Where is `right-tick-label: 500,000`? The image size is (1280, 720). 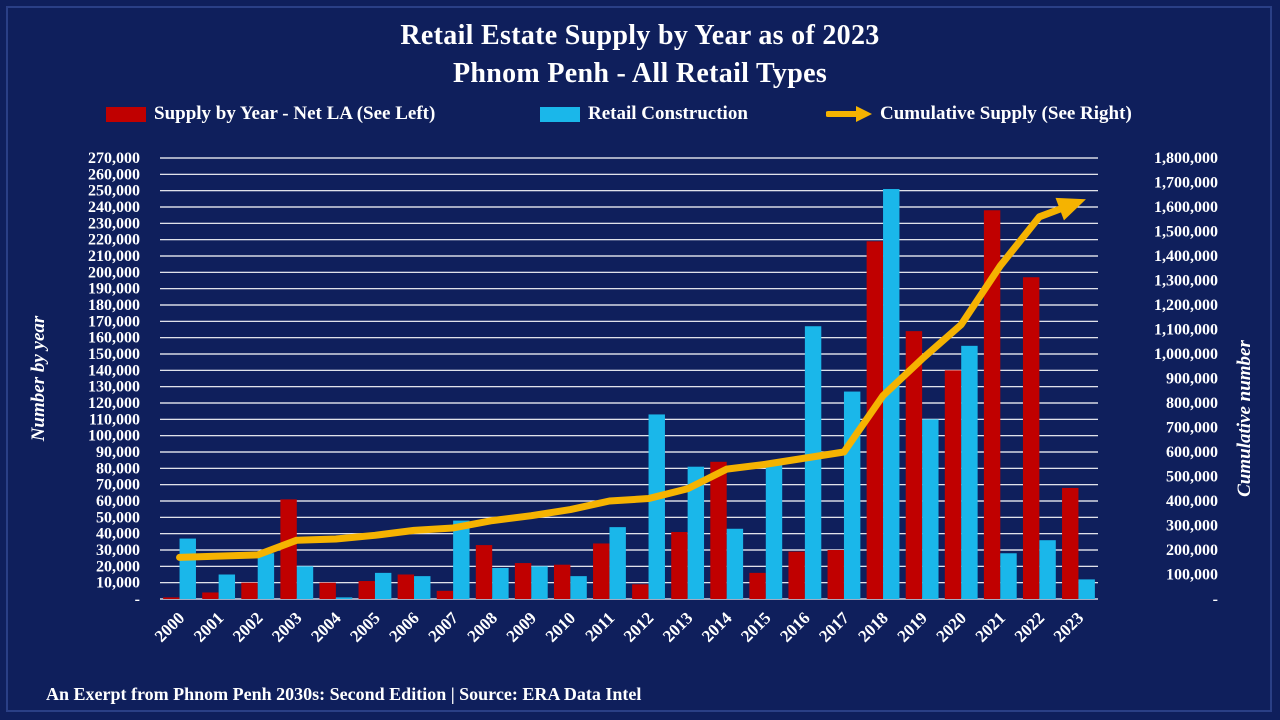
right-tick-label: 500,000 is located at coordinates (1192, 477).